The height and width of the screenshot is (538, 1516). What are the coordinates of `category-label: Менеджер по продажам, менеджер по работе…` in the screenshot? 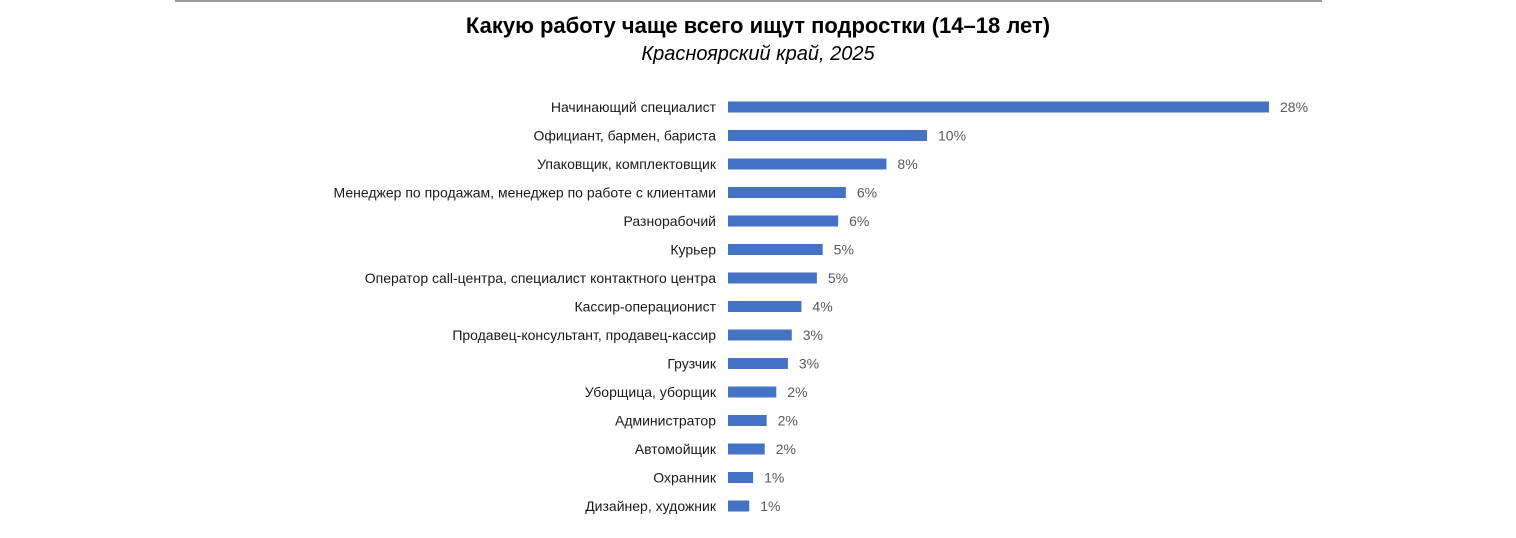 It's located at (525, 193).